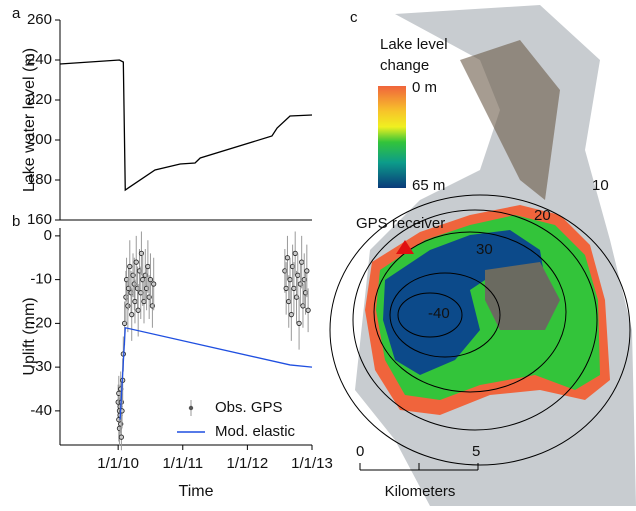  I want to click on legend-label: Mod. elastic, so click(255, 431).